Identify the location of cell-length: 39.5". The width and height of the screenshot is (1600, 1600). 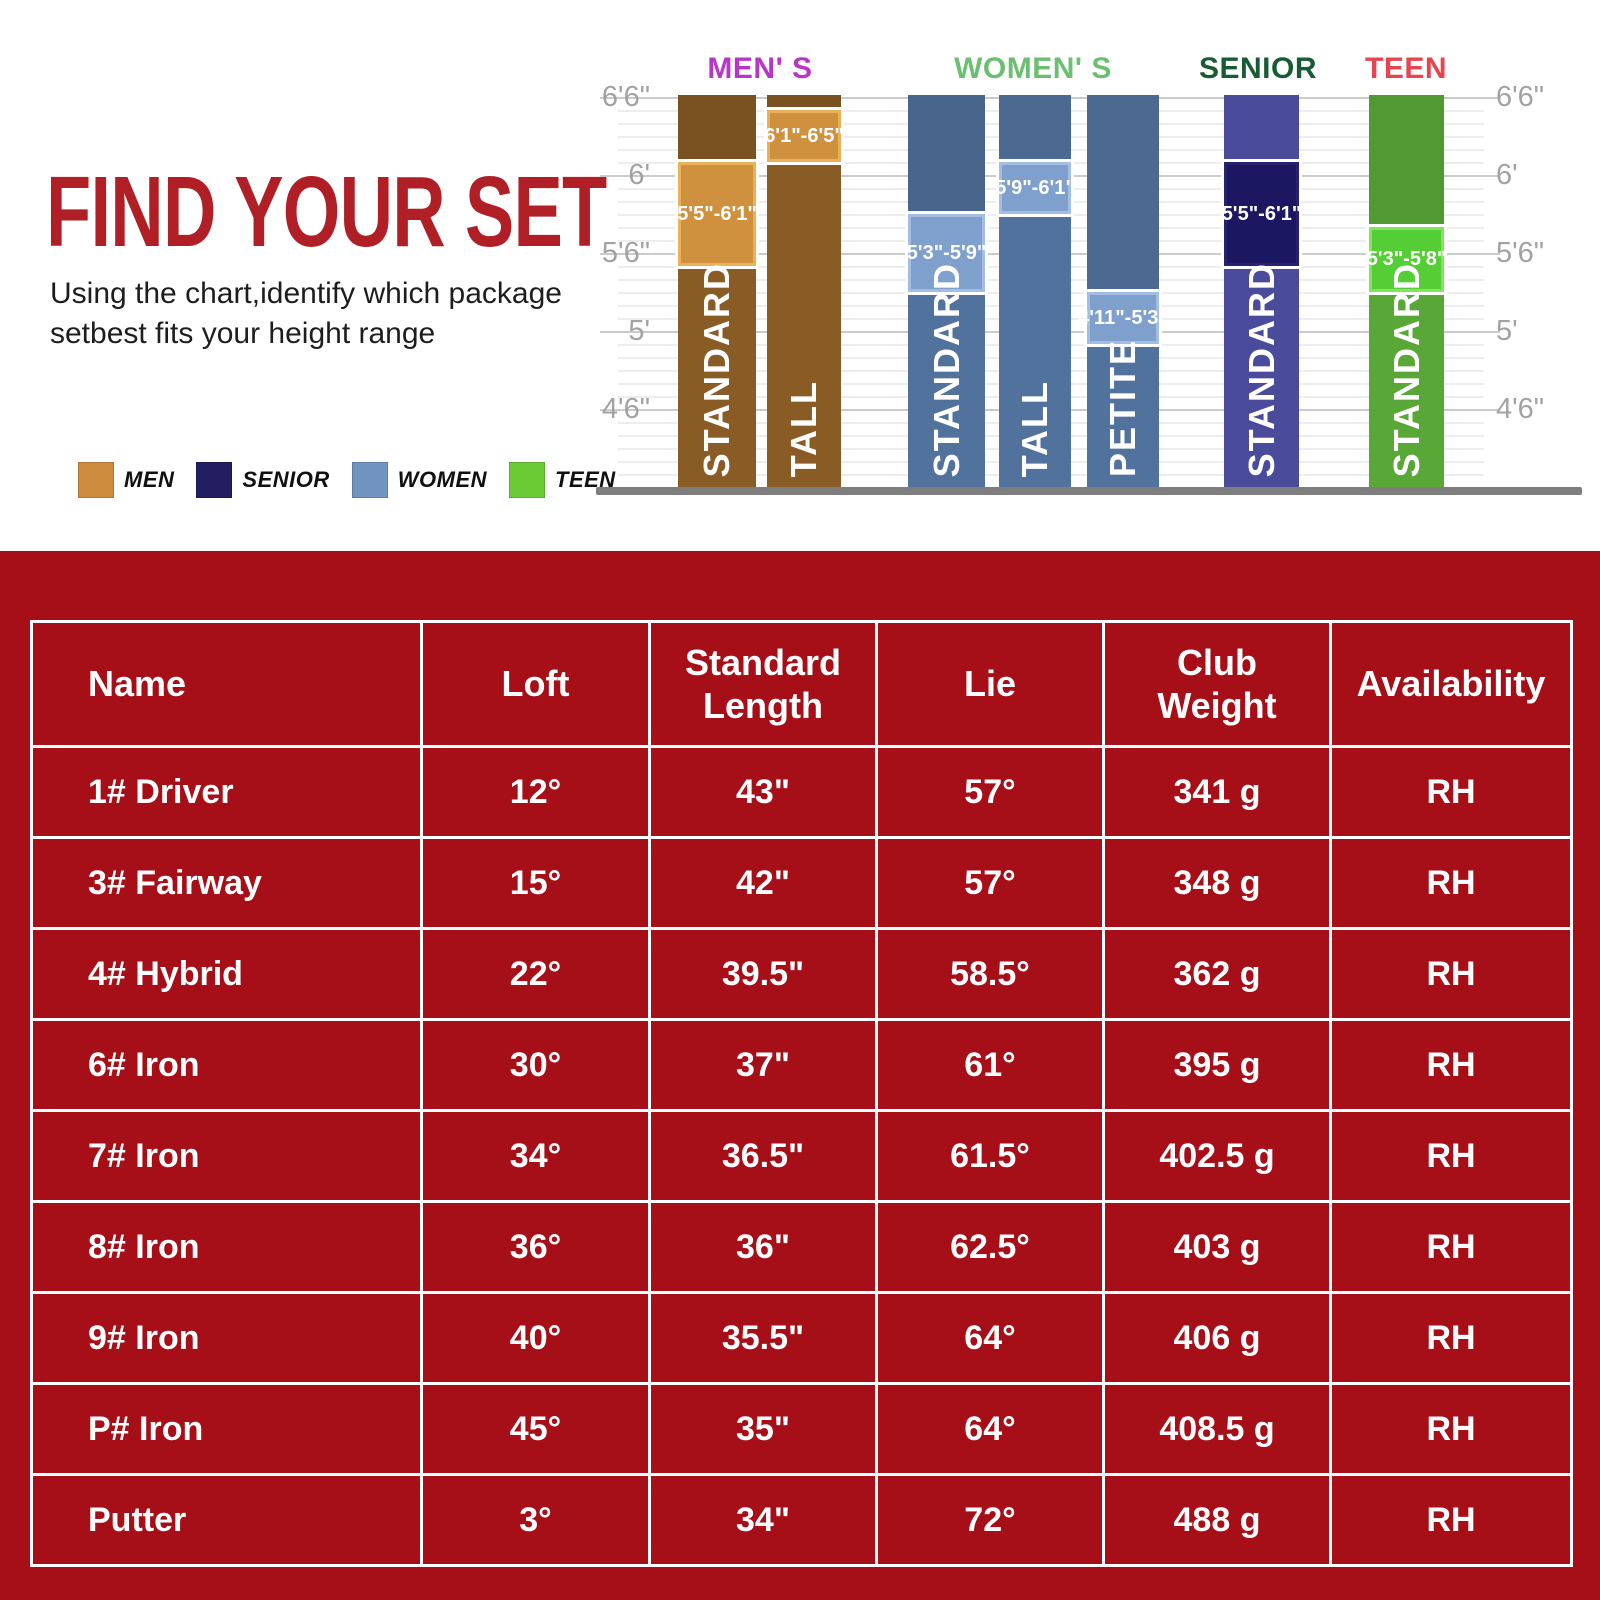
(763, 974).